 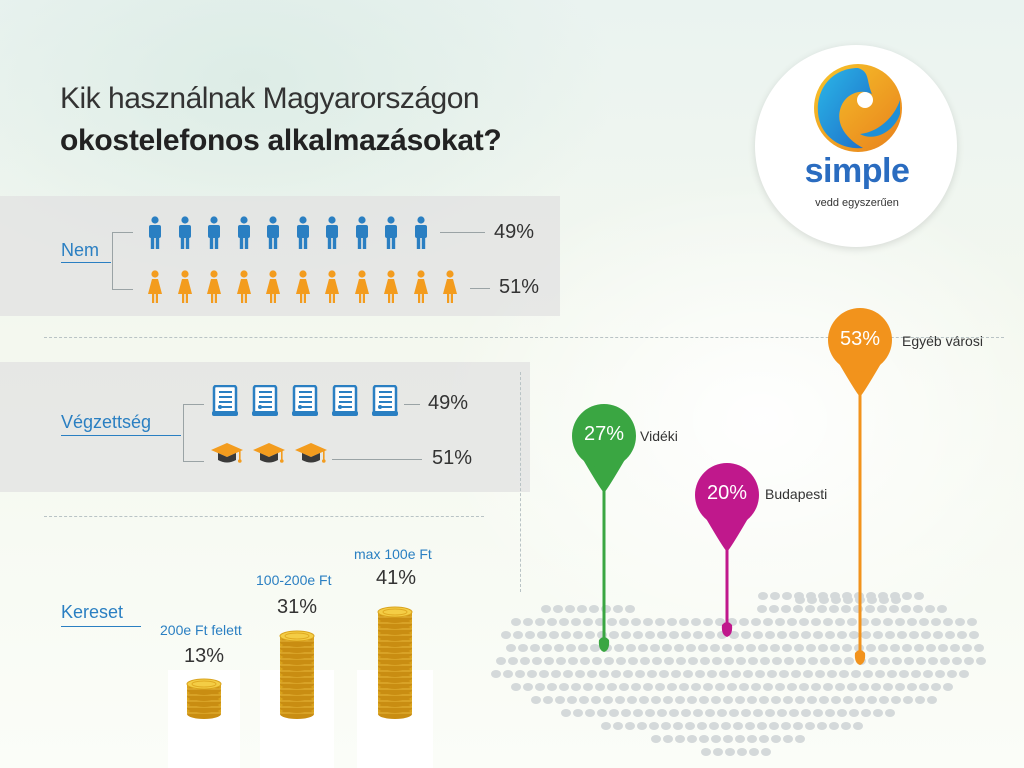 What do you see at coordinates (106, 422) in the screenshot?
I see `section-label-vegzettseg: Végzettség` at bounding box center [106, 422].